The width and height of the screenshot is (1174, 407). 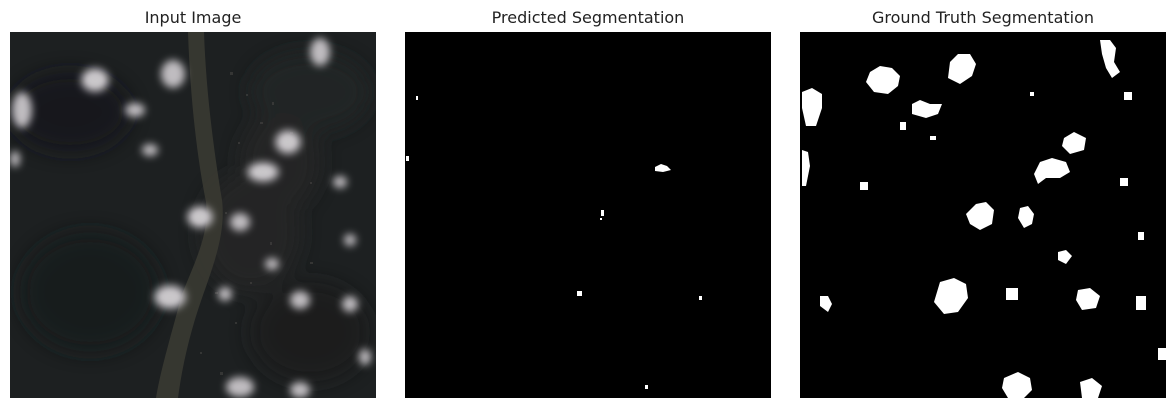 I want to click on panel-title: Predicted Segmentation, so click(x=588, y=17).